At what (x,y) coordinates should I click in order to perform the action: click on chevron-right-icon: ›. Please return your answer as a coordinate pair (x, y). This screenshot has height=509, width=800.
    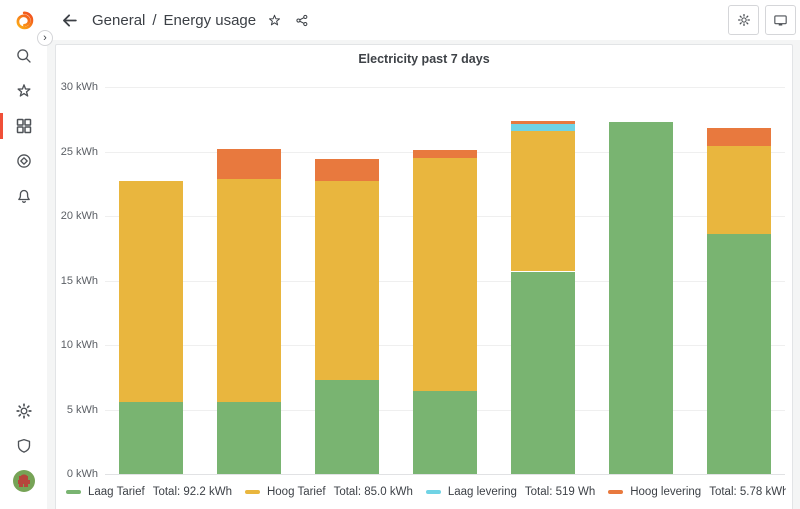
    Looking at the image, I should click on (45, 37).